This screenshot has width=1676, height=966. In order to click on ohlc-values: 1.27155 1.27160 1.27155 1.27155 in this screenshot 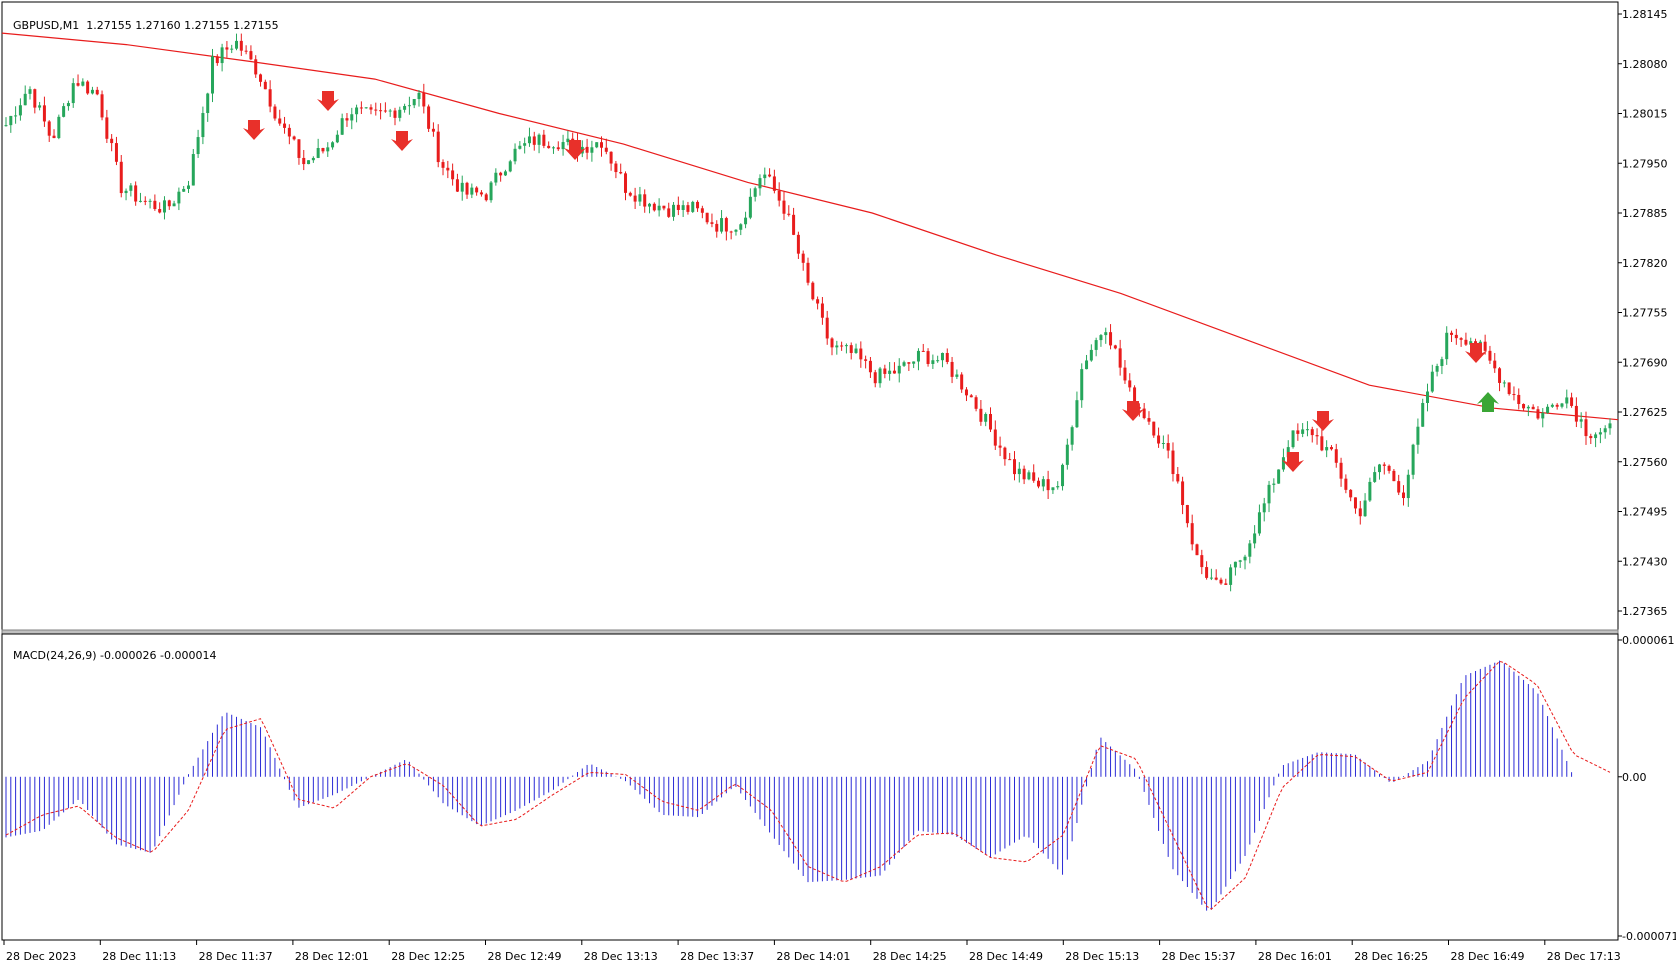, I will do `click(182, 25)`.